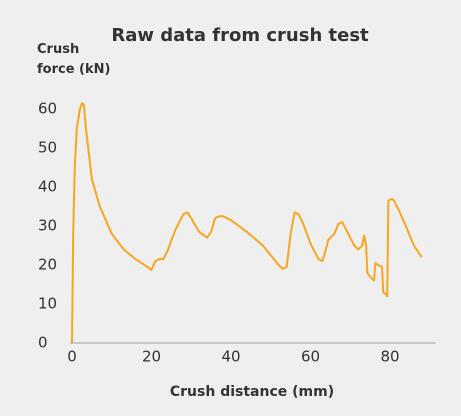 The image size is (461, 416). What do you see at coordinates (47, 304) in the screenshot?
I see `y-tick-label: 10` at bounding box center [47, 304].